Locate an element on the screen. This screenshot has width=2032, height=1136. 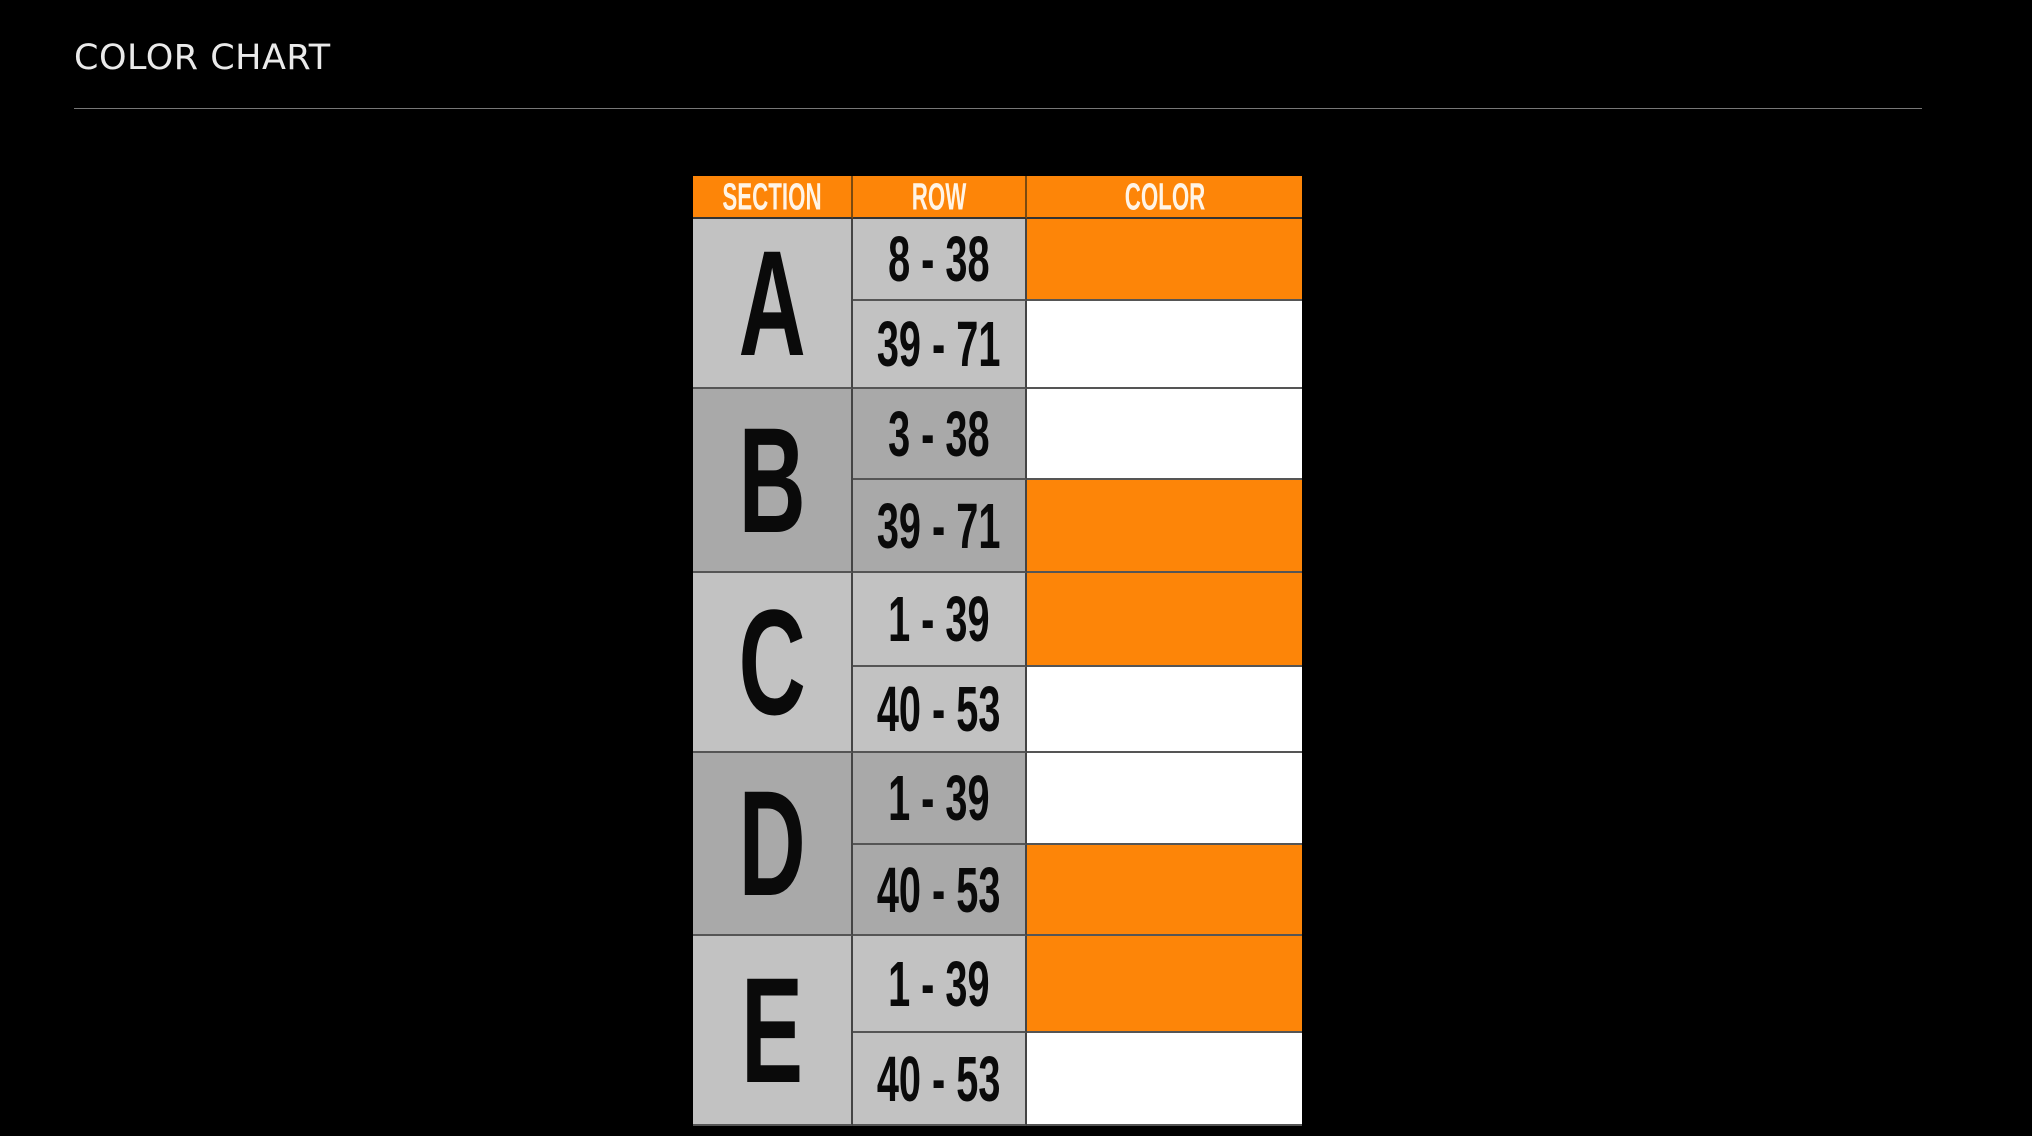
header-color: COLOR is located at coordinates (1164, 197).